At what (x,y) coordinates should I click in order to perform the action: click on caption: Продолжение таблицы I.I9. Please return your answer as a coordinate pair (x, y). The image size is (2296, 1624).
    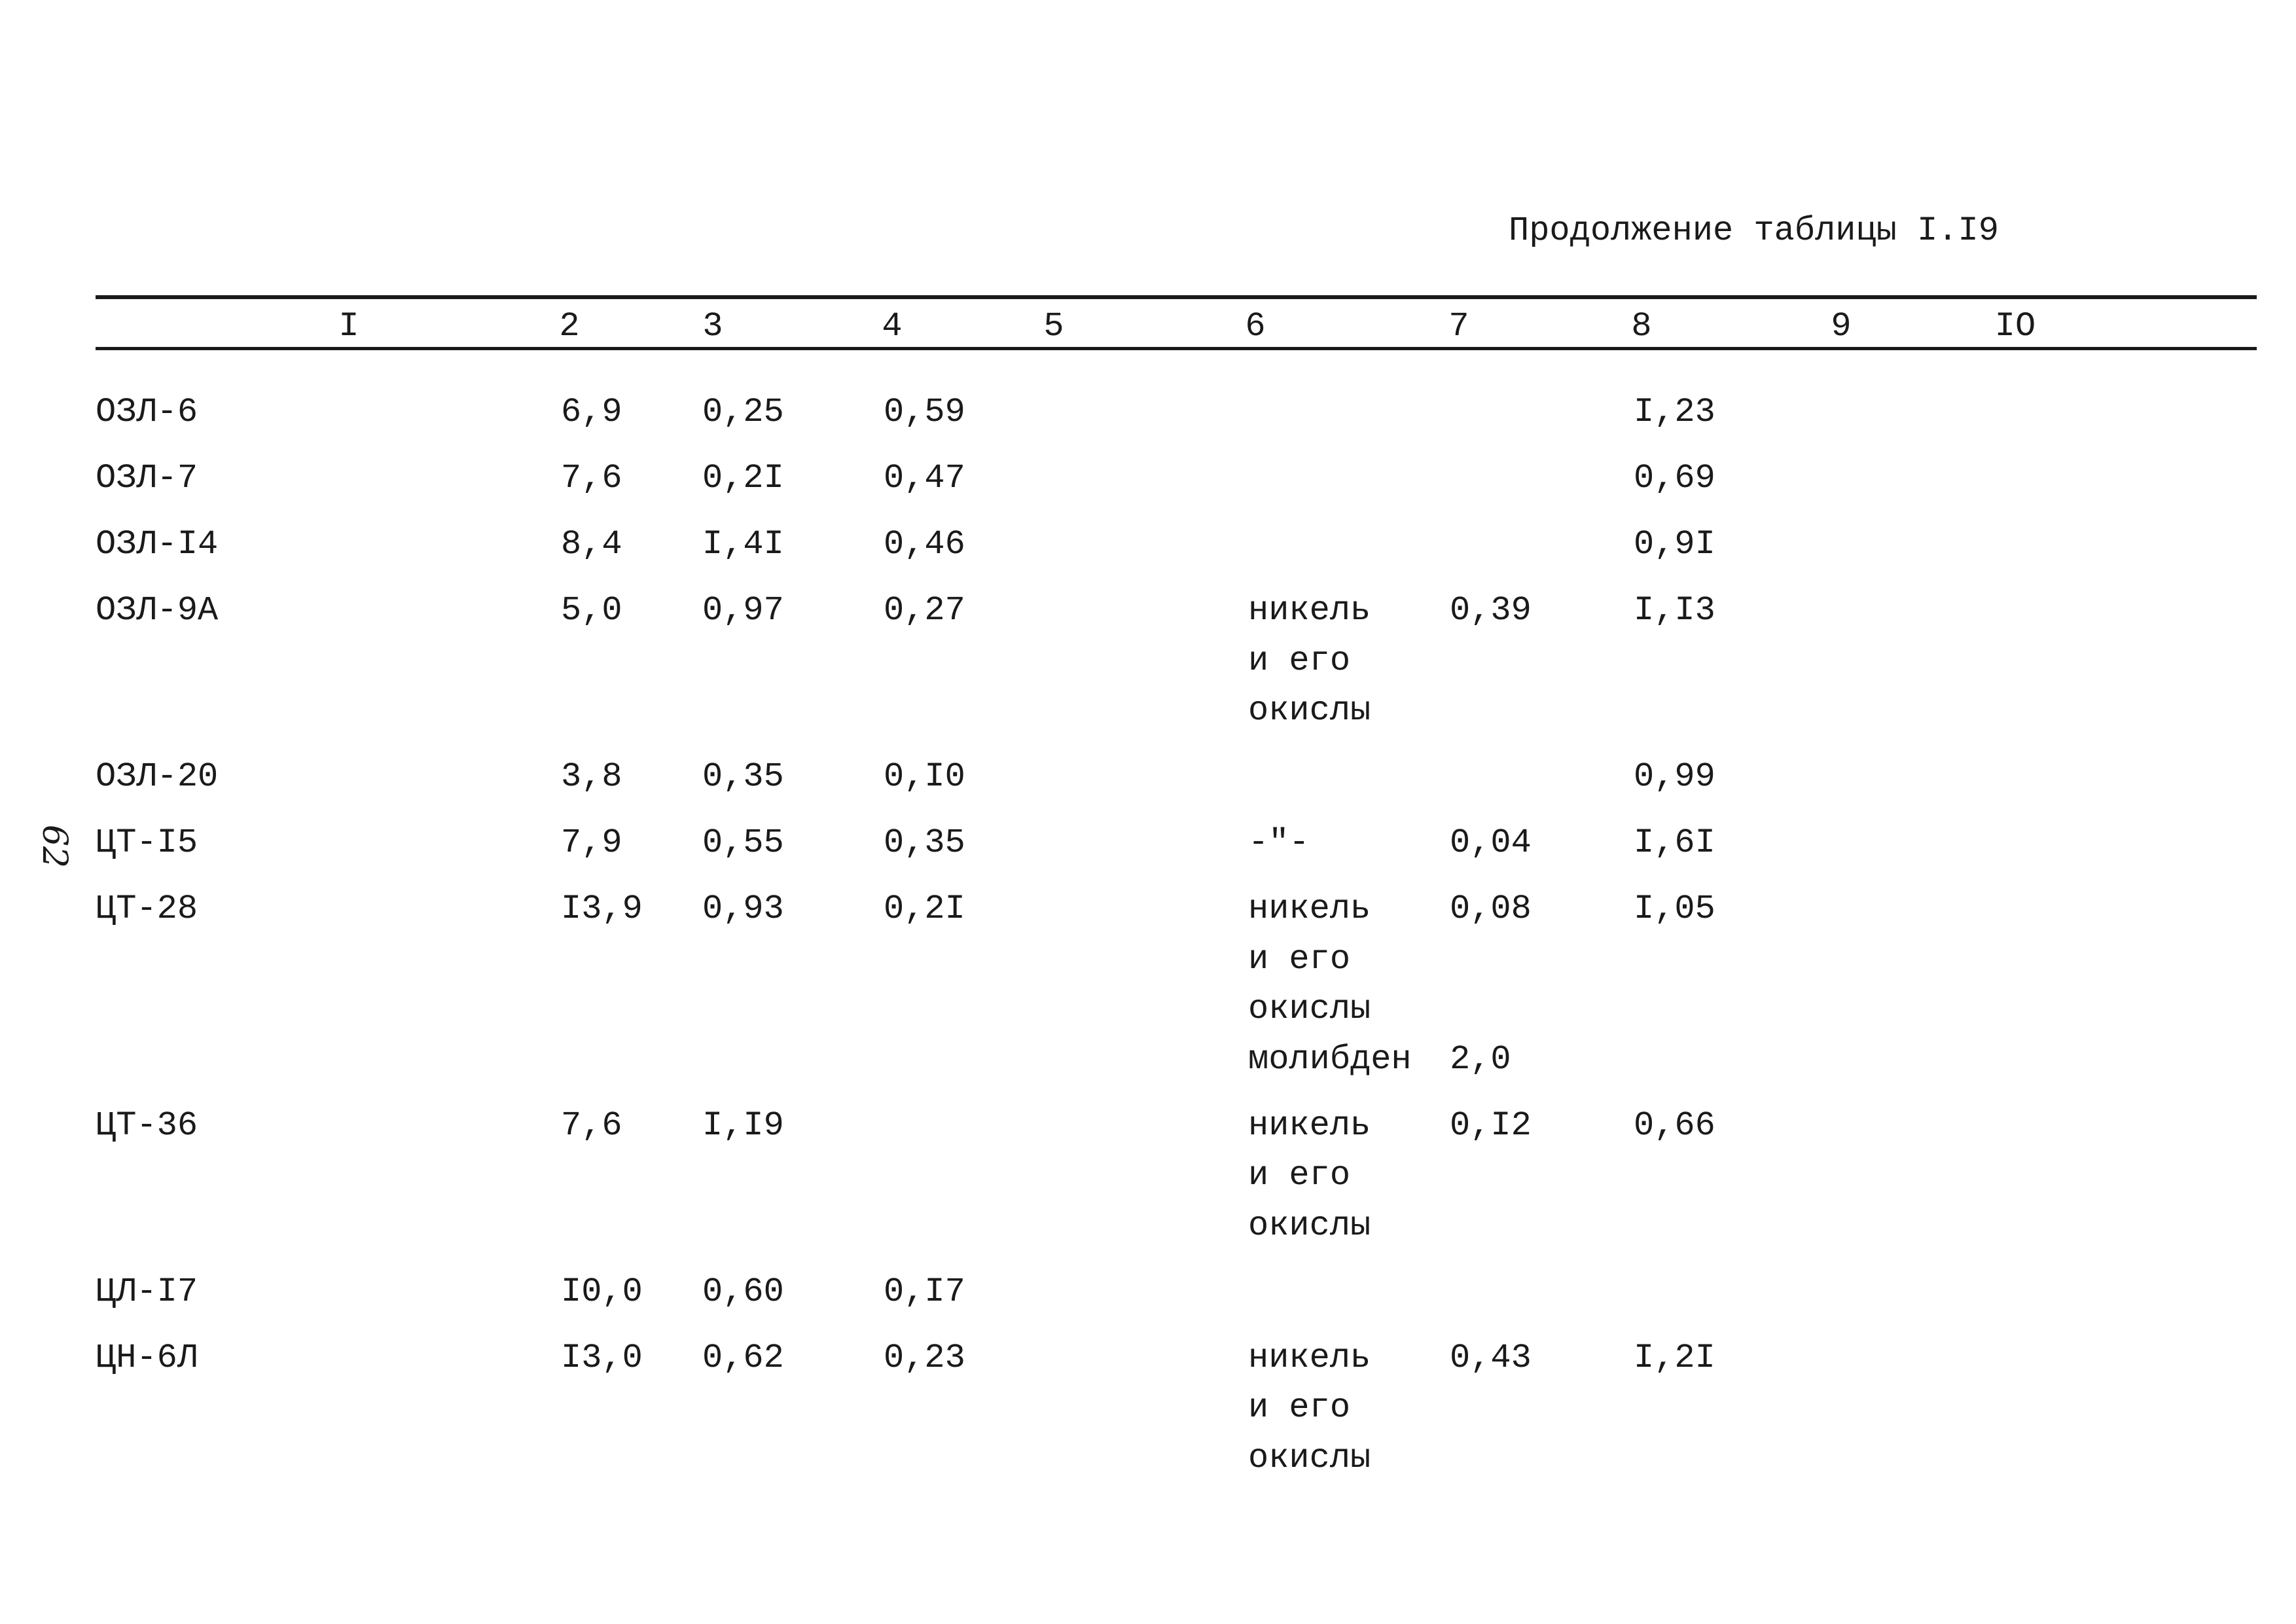
    Looking at the image, I should click on (1754, 230).